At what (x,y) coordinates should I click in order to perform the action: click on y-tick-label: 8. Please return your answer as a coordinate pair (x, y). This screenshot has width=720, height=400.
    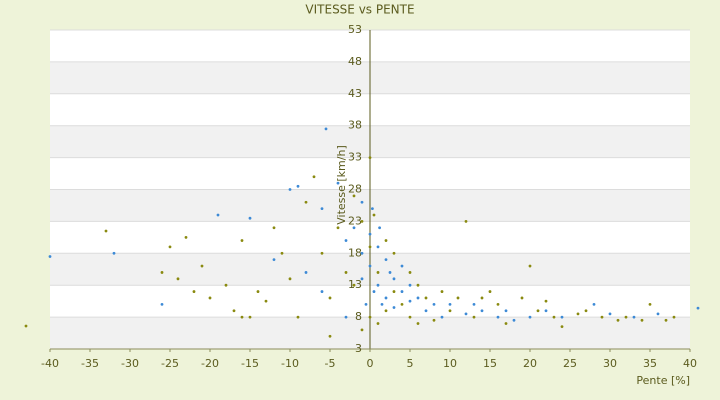
    Looking at the image, I should click on (358, 316).